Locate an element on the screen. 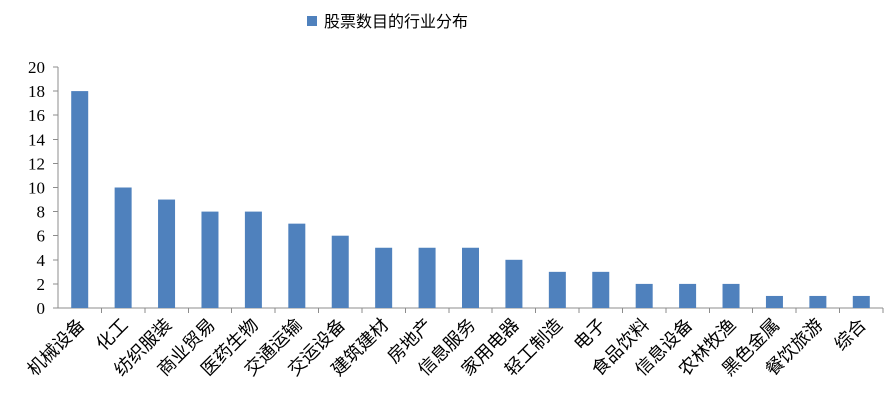 This screenshot has height=417, width=888. y-tick-label: 18 is located at coordinates (36, 91).